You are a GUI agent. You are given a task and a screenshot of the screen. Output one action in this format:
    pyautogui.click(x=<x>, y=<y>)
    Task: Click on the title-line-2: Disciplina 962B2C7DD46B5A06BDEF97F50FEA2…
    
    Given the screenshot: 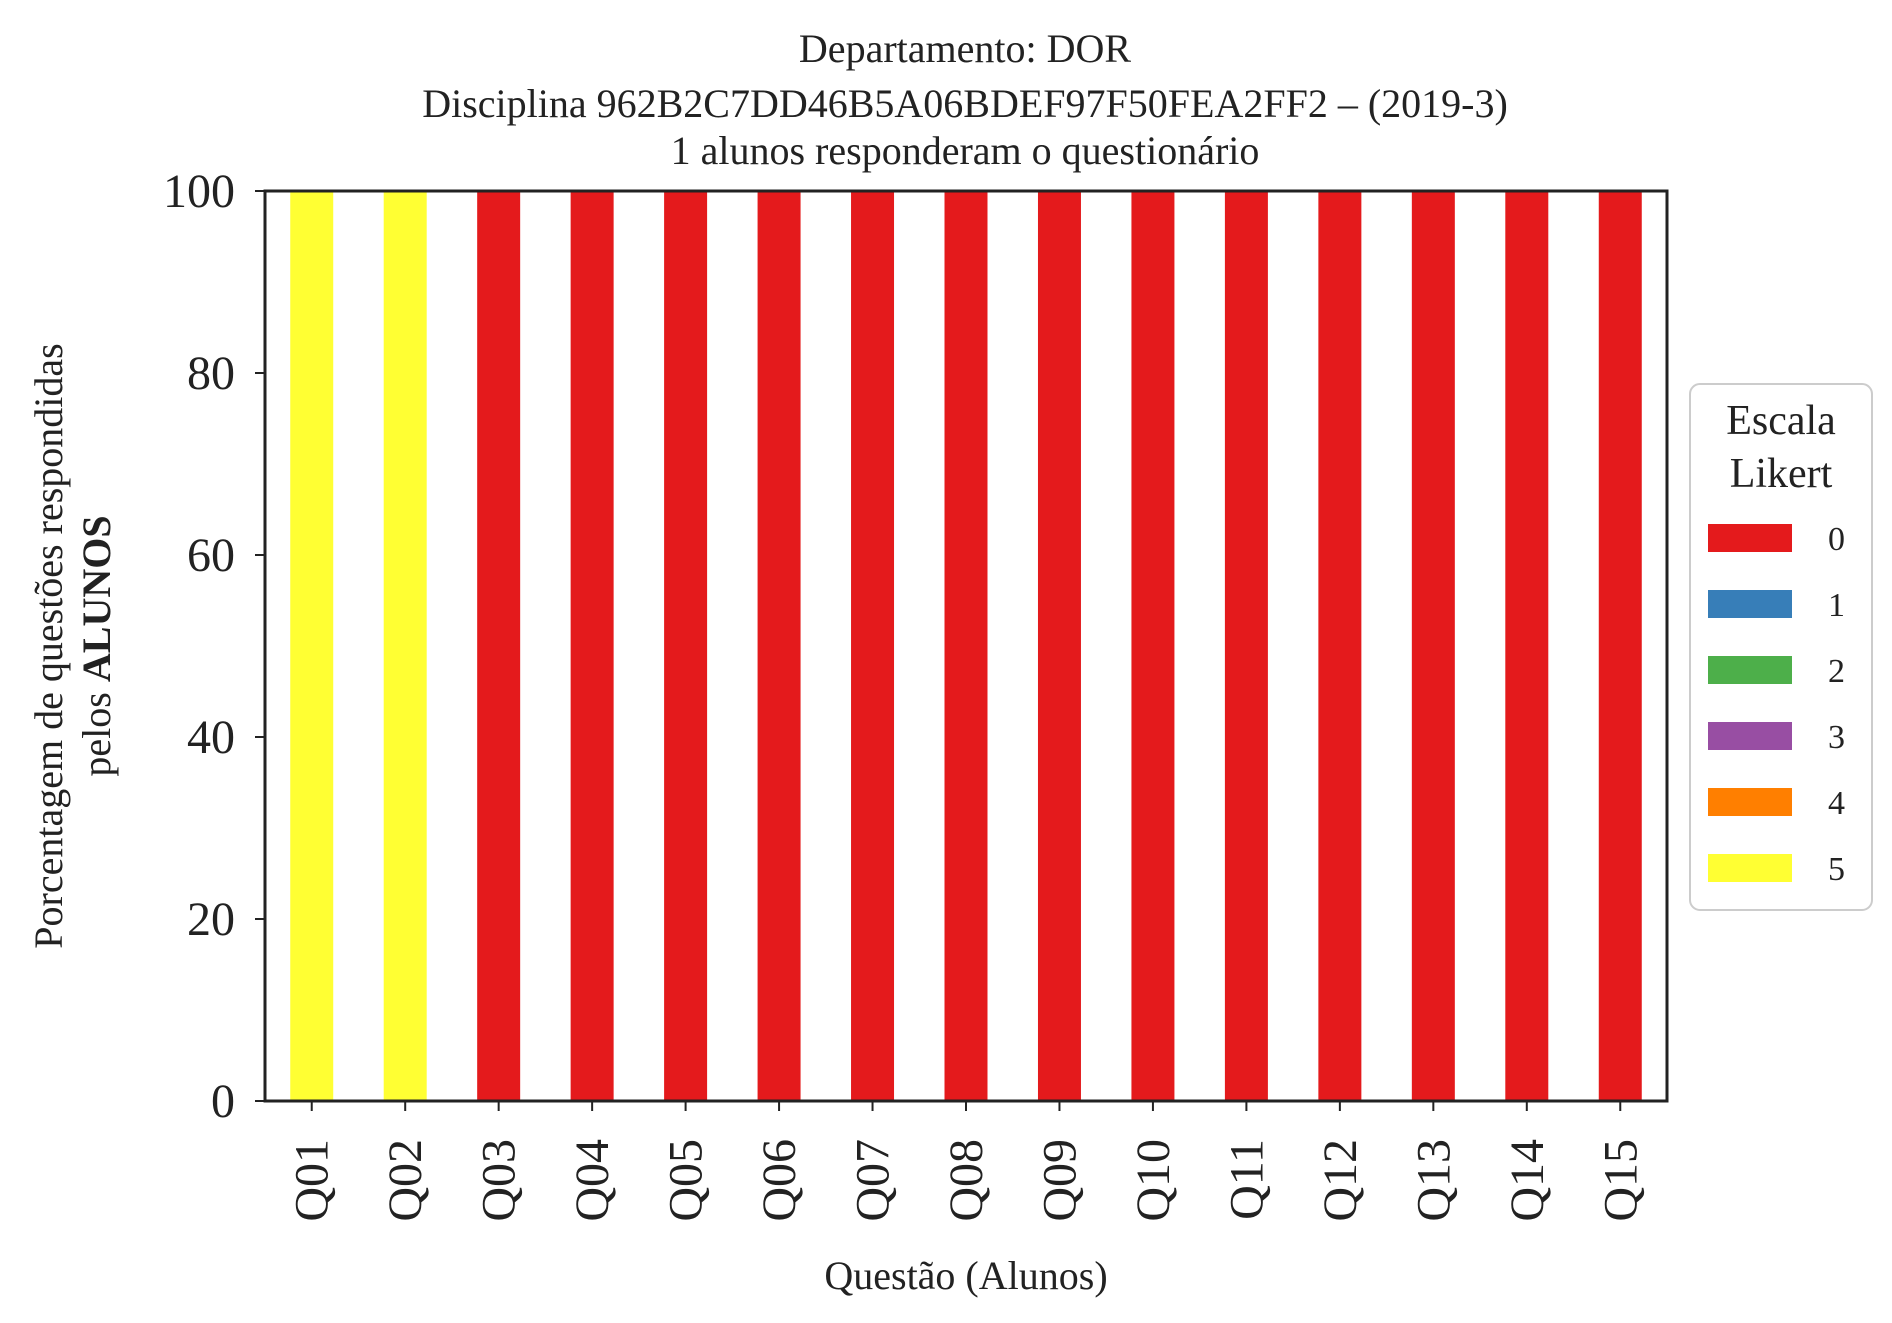 What is the action you would take?
    pyautogui.click(x=965, y=103)
    